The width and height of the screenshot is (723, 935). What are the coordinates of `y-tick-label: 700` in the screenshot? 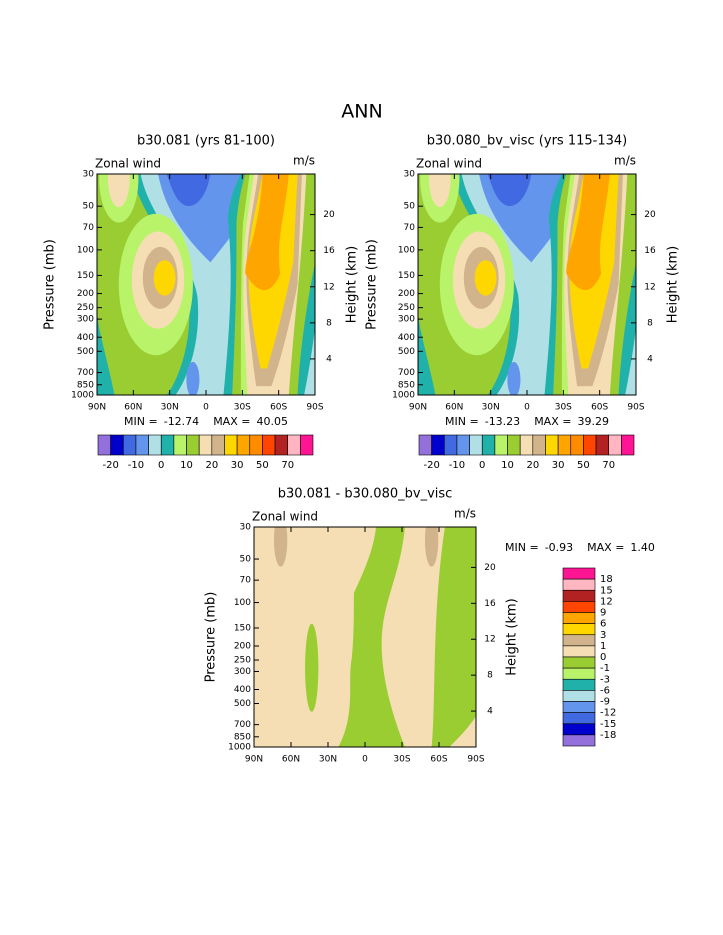 It's located at (406, 373).